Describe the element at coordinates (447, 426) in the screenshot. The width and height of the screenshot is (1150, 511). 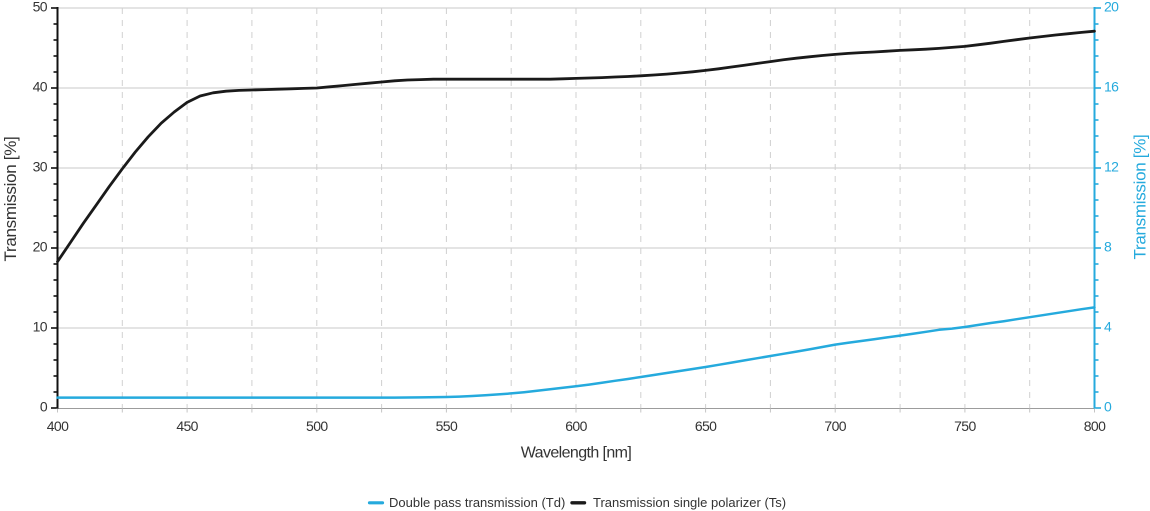
I see `svg-text: 550` at that location.